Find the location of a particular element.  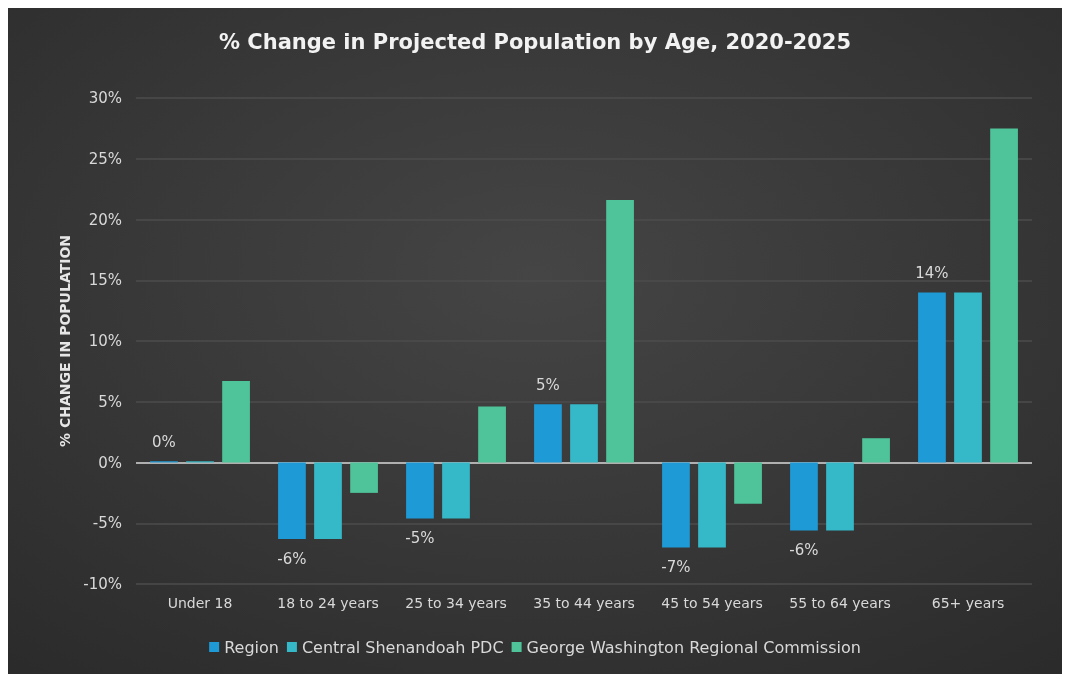

legend-label: Region is located at coordinates (251, 647).